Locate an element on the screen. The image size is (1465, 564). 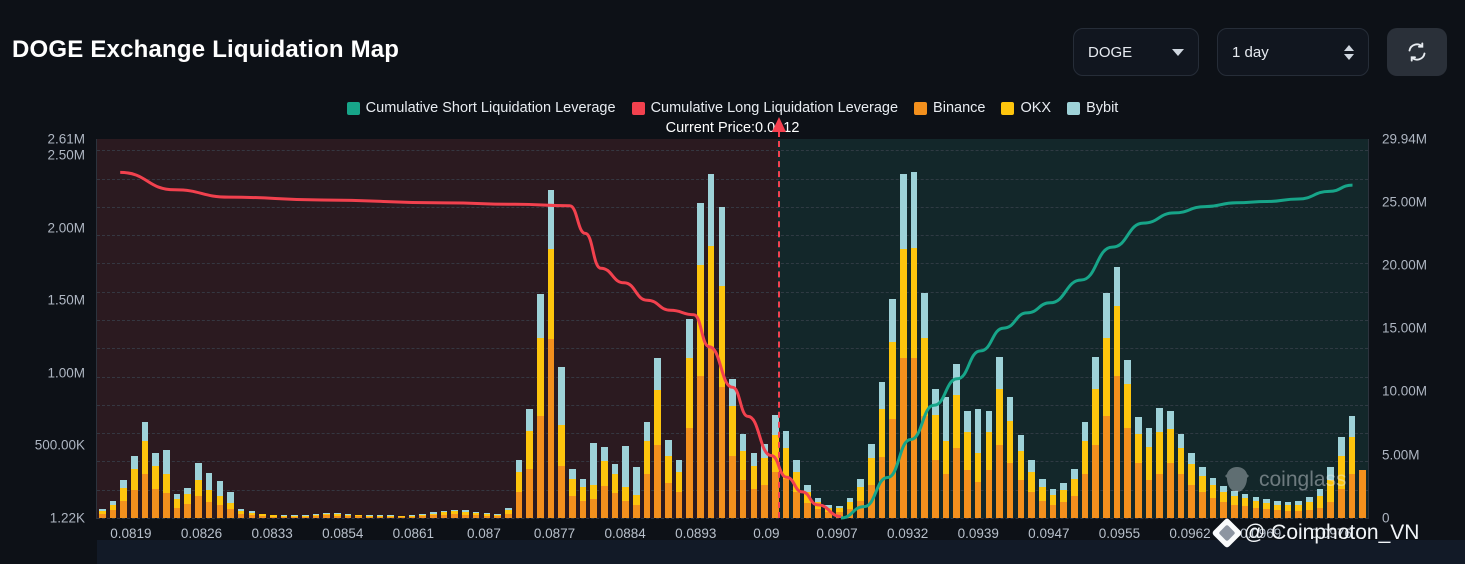
legend-item-binance: Binance is located at coordinates (949, 108).